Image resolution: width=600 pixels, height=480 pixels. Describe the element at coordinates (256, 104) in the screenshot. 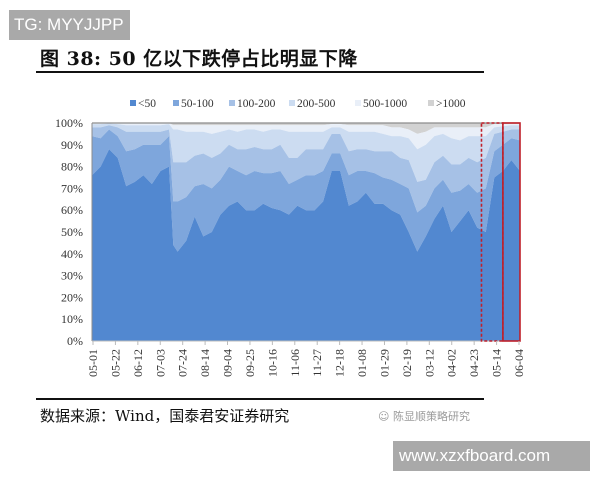

I see `legend-label: 100-200` at that location.